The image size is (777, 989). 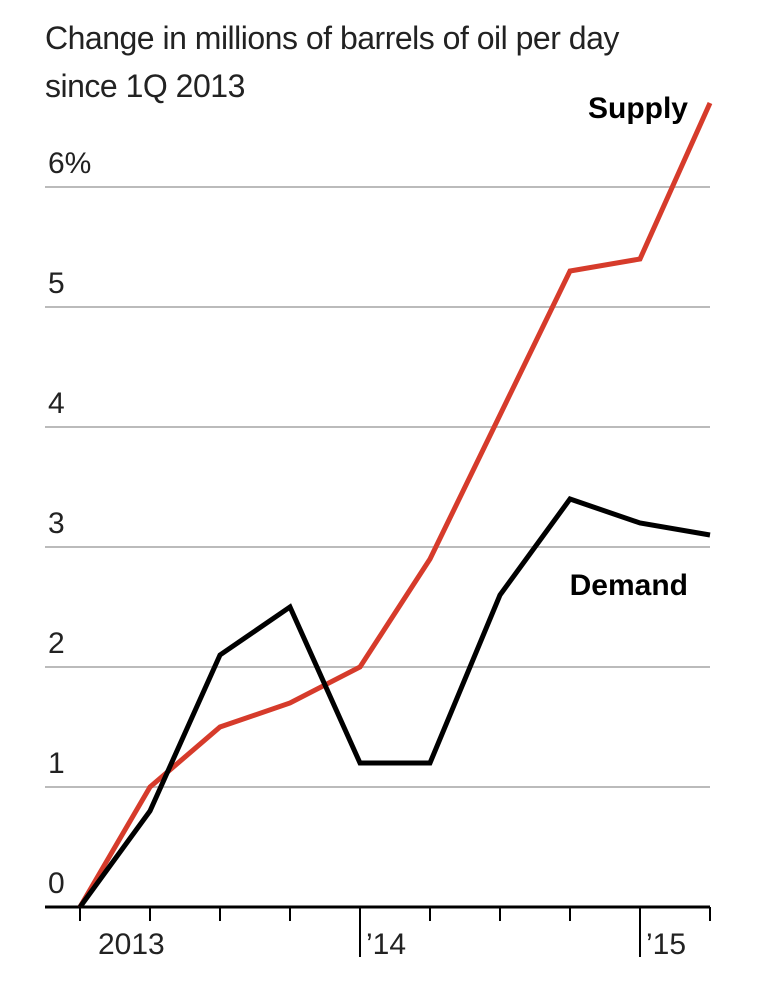 I want to click on y-tick-label: 1, so click(x=56, y=763).